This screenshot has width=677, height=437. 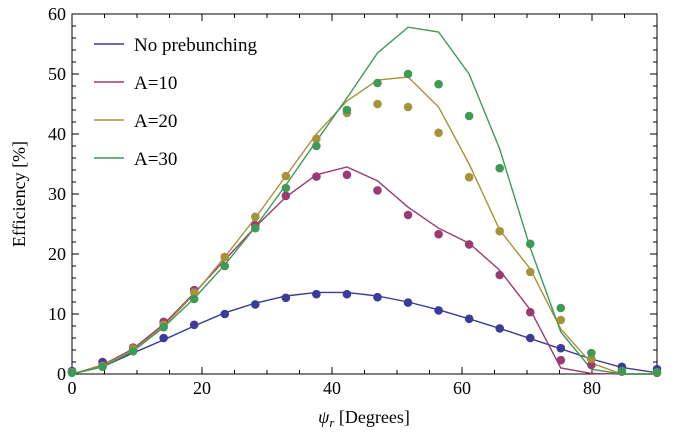 I want to click on y-tick-label: 10, so click(x=57, y=314).